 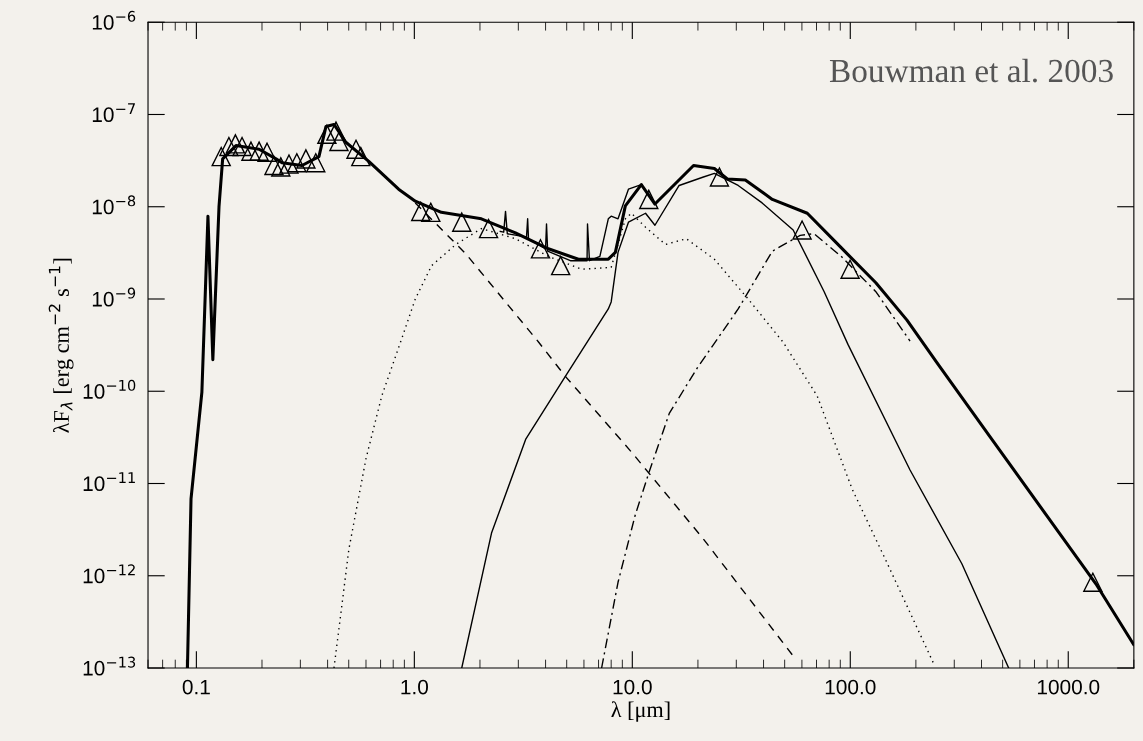 I want to click on x-tick-label: 100.0, so click(x=850, y=687).